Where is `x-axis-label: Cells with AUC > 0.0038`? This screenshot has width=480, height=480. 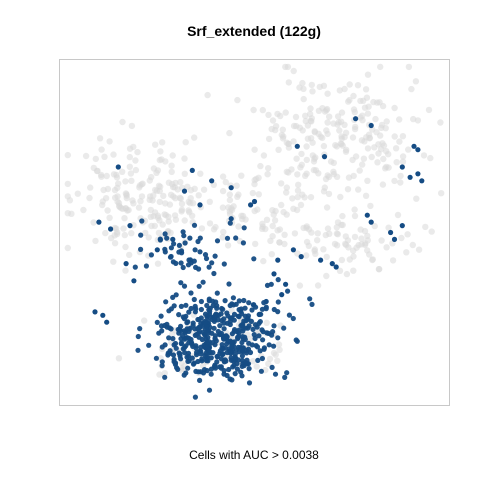
x-axis-label: Cells with AUC > 0.0038 is located at coordinates (254, 455).